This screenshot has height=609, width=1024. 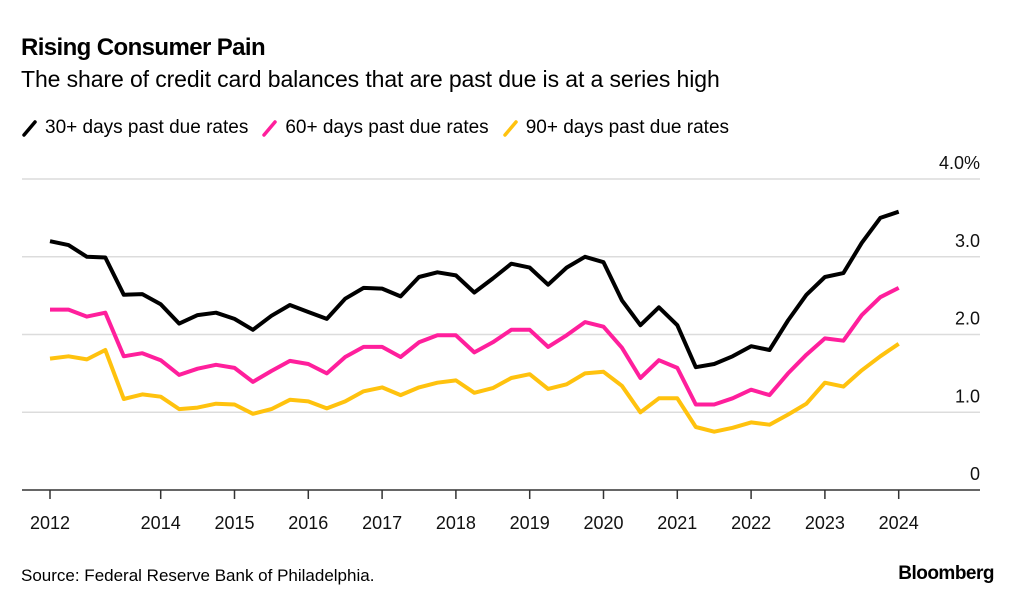 What do you see at coordinates (308, 523) in the screenshot?
I see `x-tick-label: 2016` at bounding box center [308, 523].